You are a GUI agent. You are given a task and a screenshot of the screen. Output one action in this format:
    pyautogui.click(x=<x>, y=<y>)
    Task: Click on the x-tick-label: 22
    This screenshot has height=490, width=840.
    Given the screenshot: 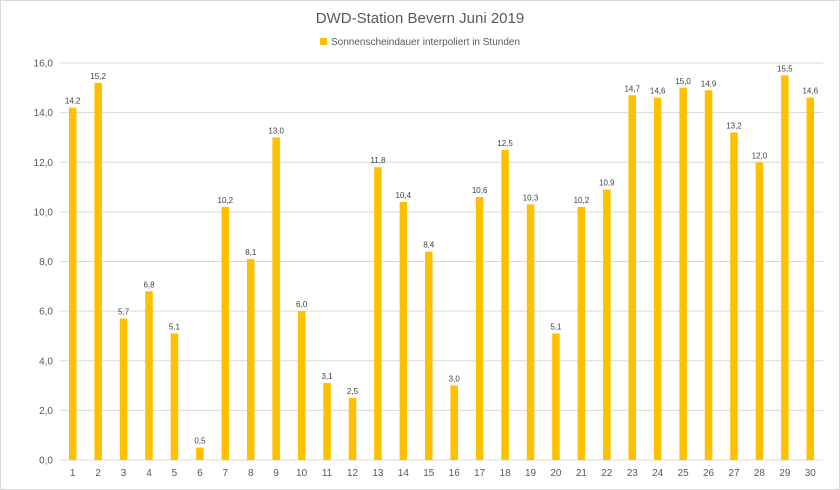 What is the action you would take?
    pyautogui.click(x=607, y=473)
    